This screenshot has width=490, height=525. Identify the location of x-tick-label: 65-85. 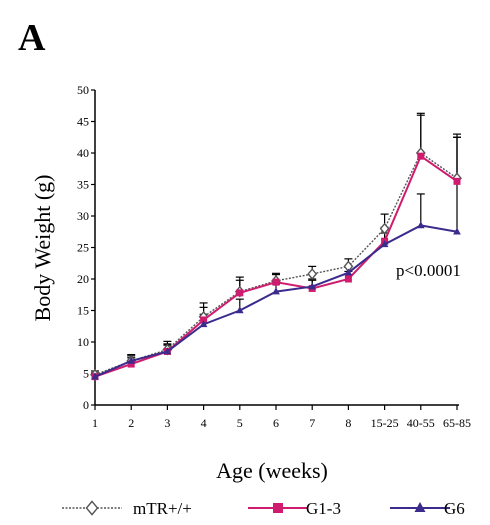
(457, 423).